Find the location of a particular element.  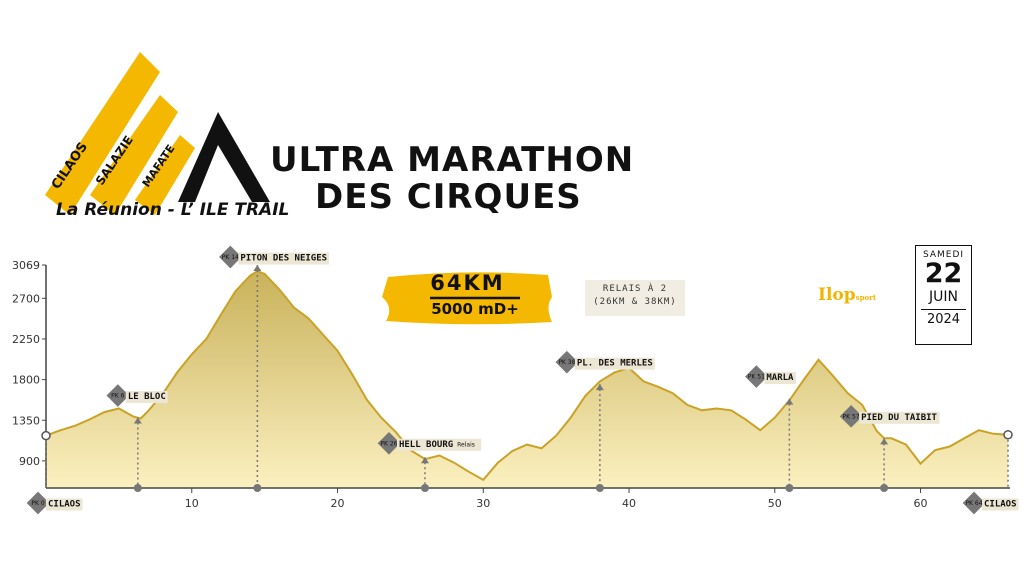

x-tick-label: 50 is located at coordinates (775, 503).